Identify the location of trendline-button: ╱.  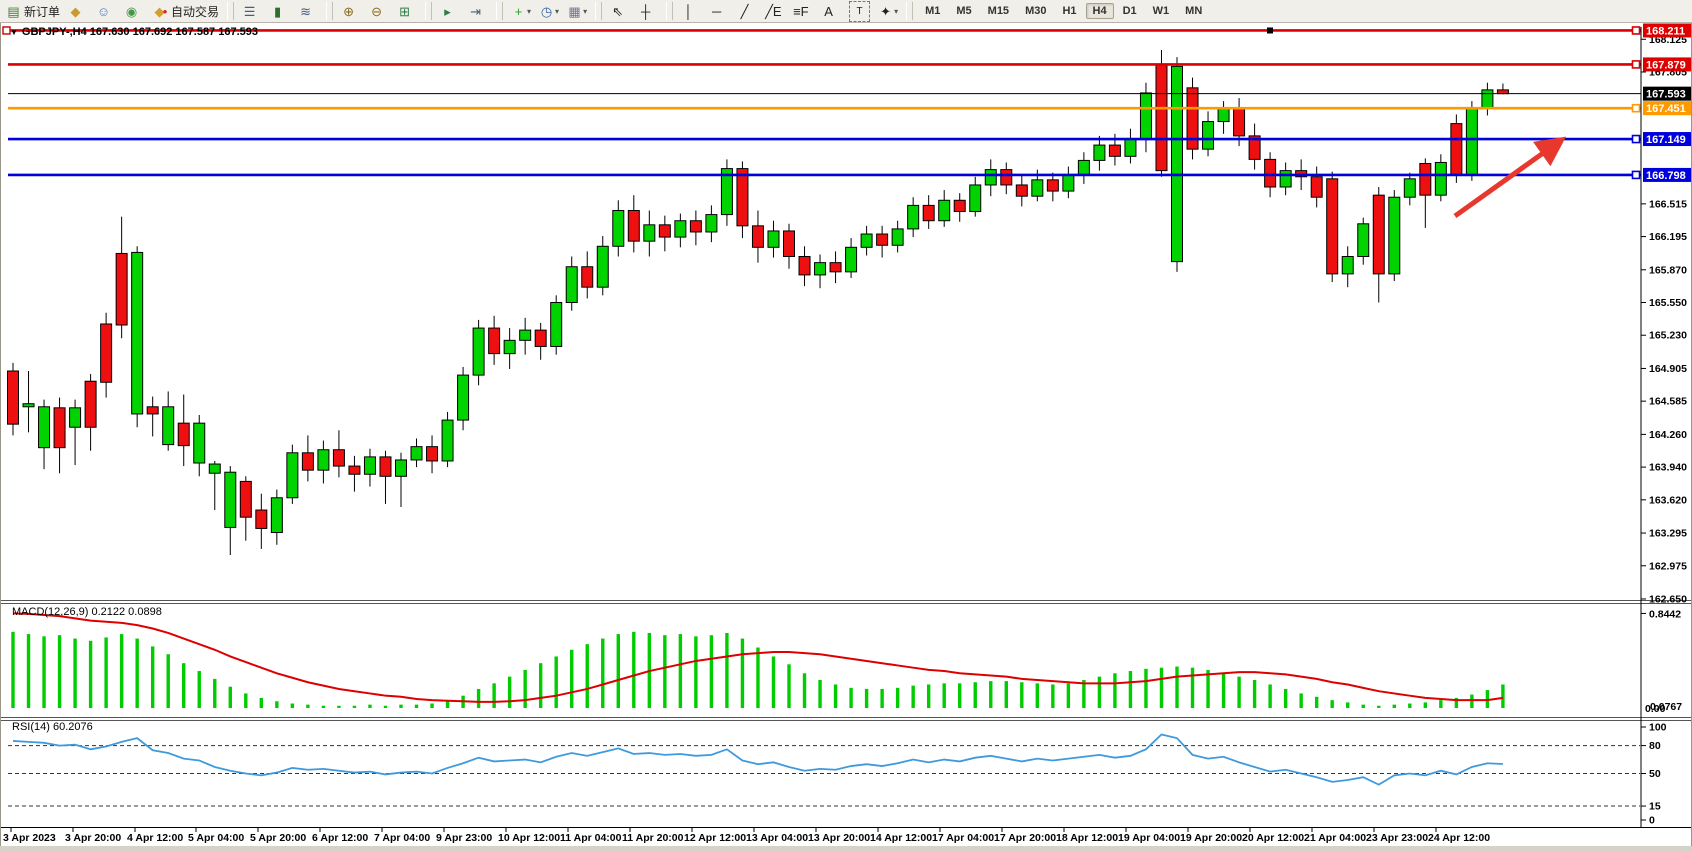
(747, 11).